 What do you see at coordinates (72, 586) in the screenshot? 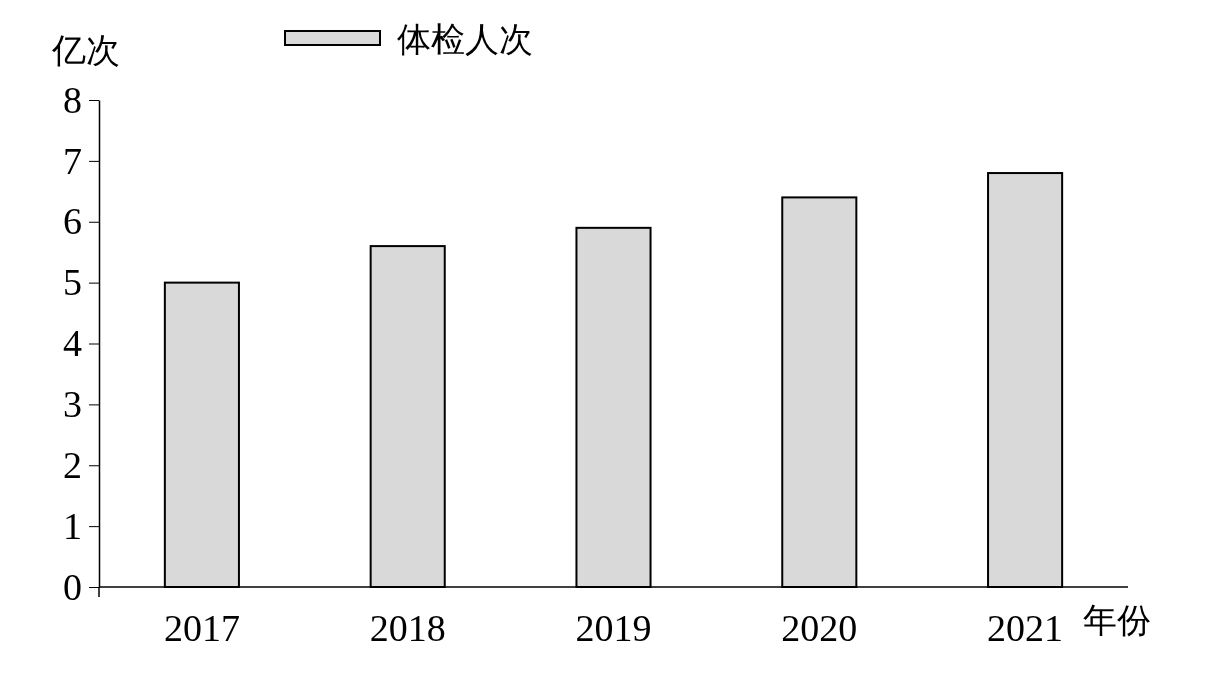
I see `y-tick-label: 0` at bounding box center [72, 586].